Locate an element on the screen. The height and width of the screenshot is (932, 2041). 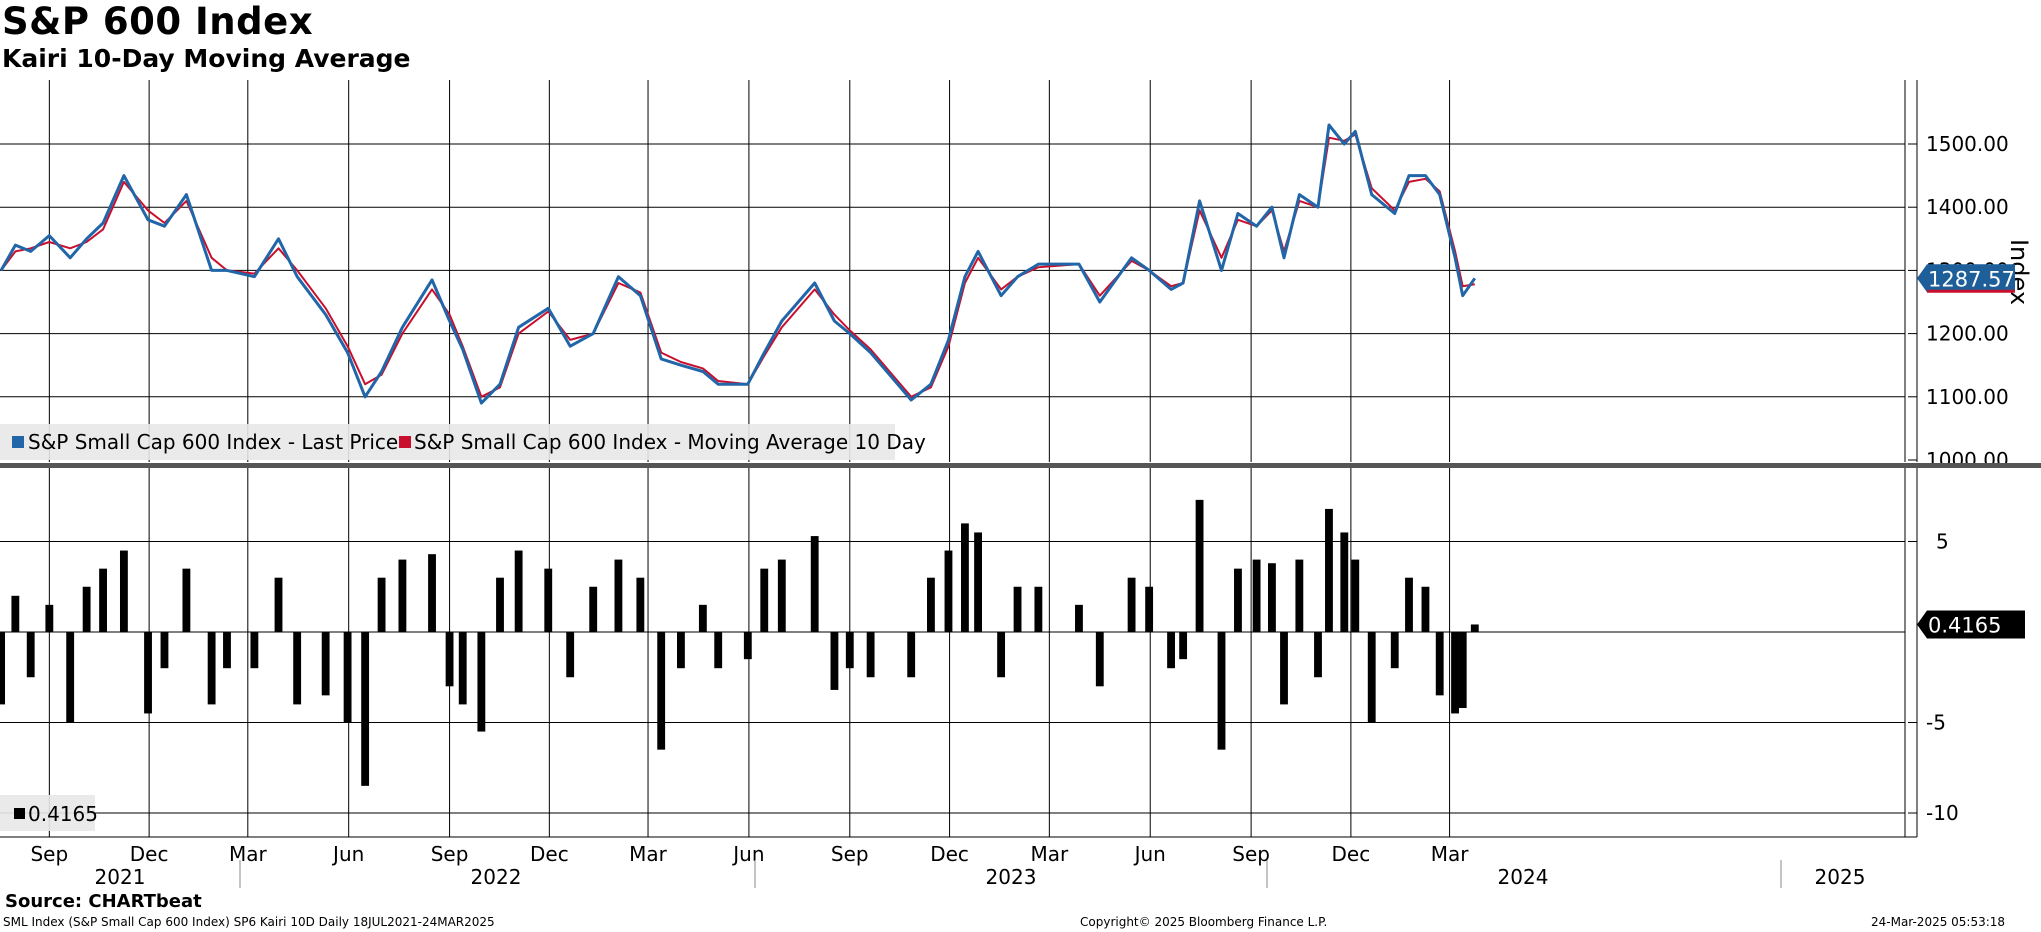
legend-label-kairi: 0.4165 is located at coordinates (63, 814).